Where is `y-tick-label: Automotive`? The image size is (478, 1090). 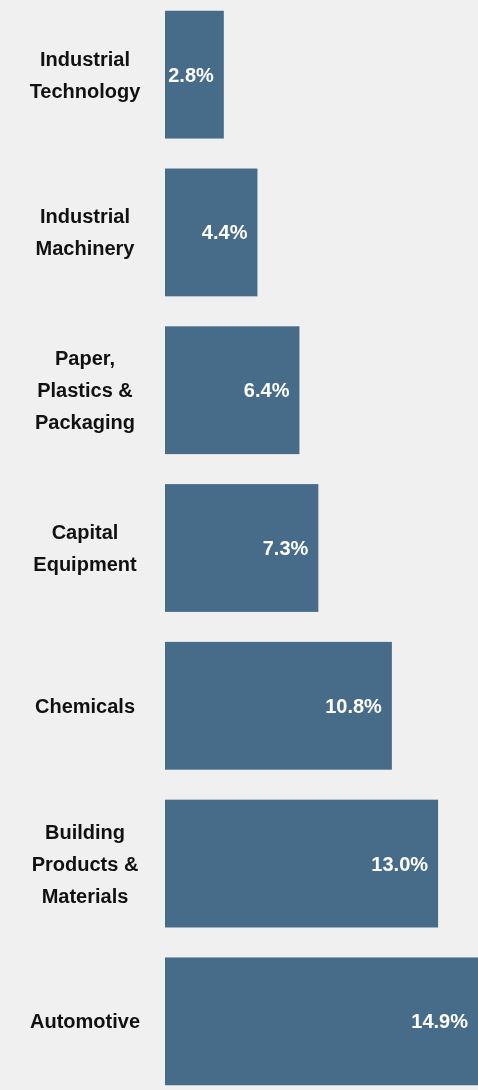
y-tick-label: Automotive is located at coordinates (85, 1021).